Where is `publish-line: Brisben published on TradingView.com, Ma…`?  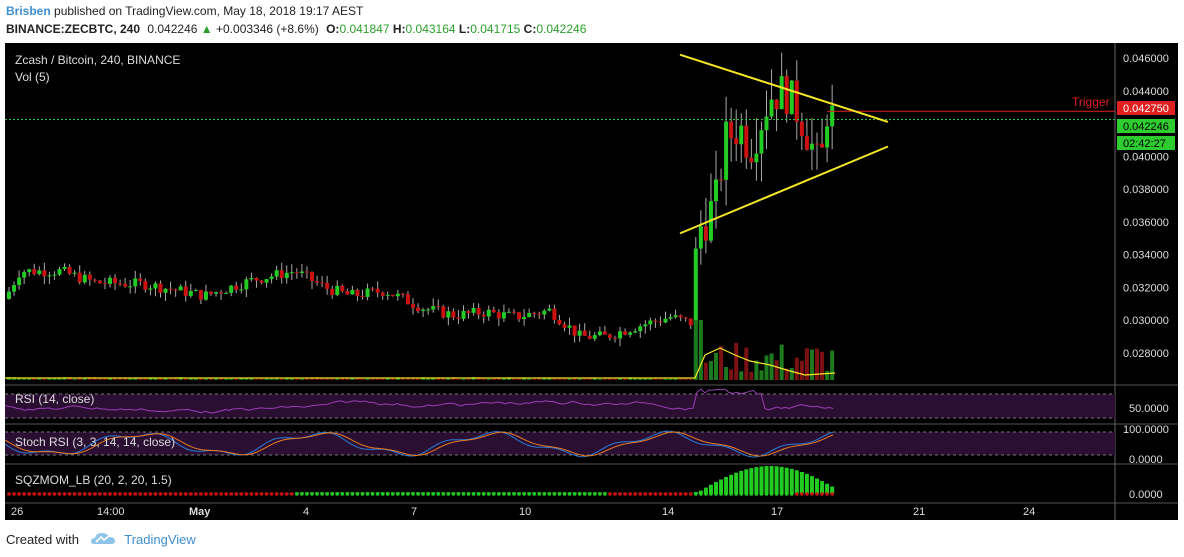
publish-line: Brisben published on TradingView.com, Ma… is located at coordinates (184, 11).